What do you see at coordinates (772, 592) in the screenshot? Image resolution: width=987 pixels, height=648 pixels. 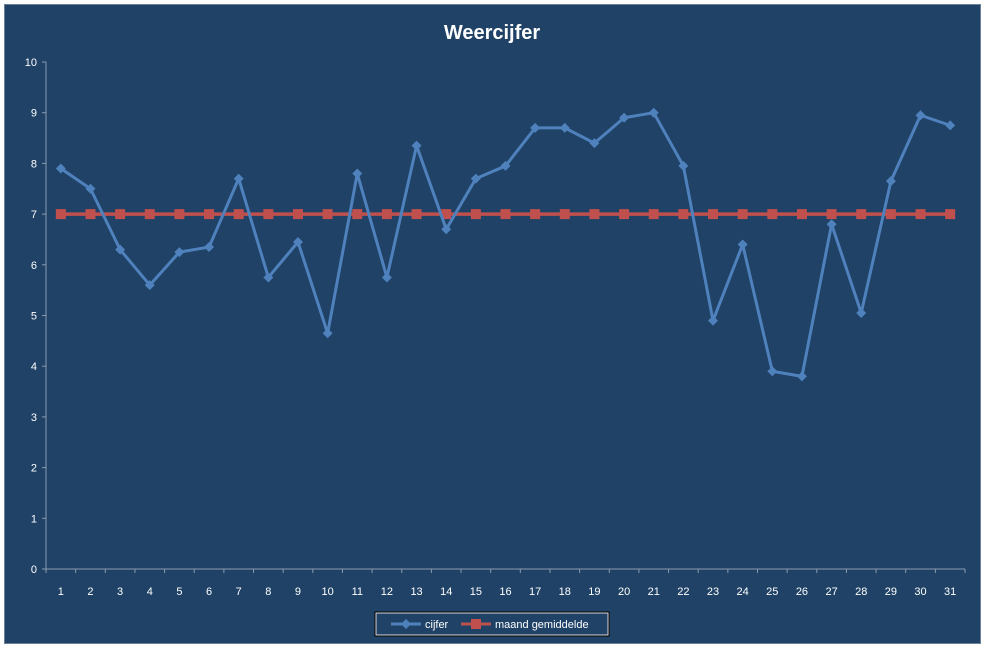 I see `x-tick-label: 25` at bounding box center [772, 592].